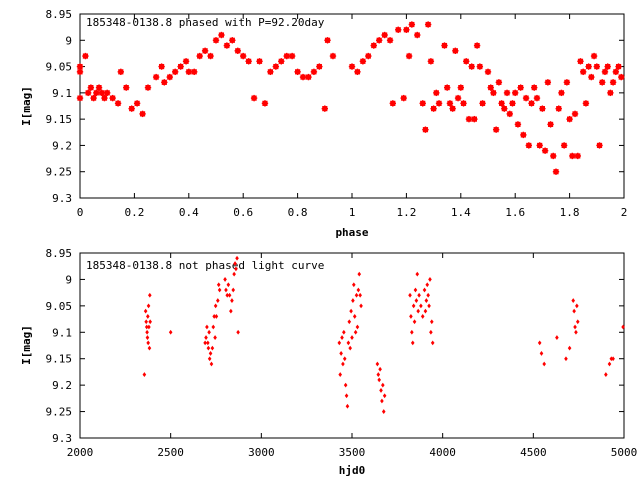 This screenshot has height=484, width=640. I want to click on phased-x-tick-label: 0, so click(80, 212).